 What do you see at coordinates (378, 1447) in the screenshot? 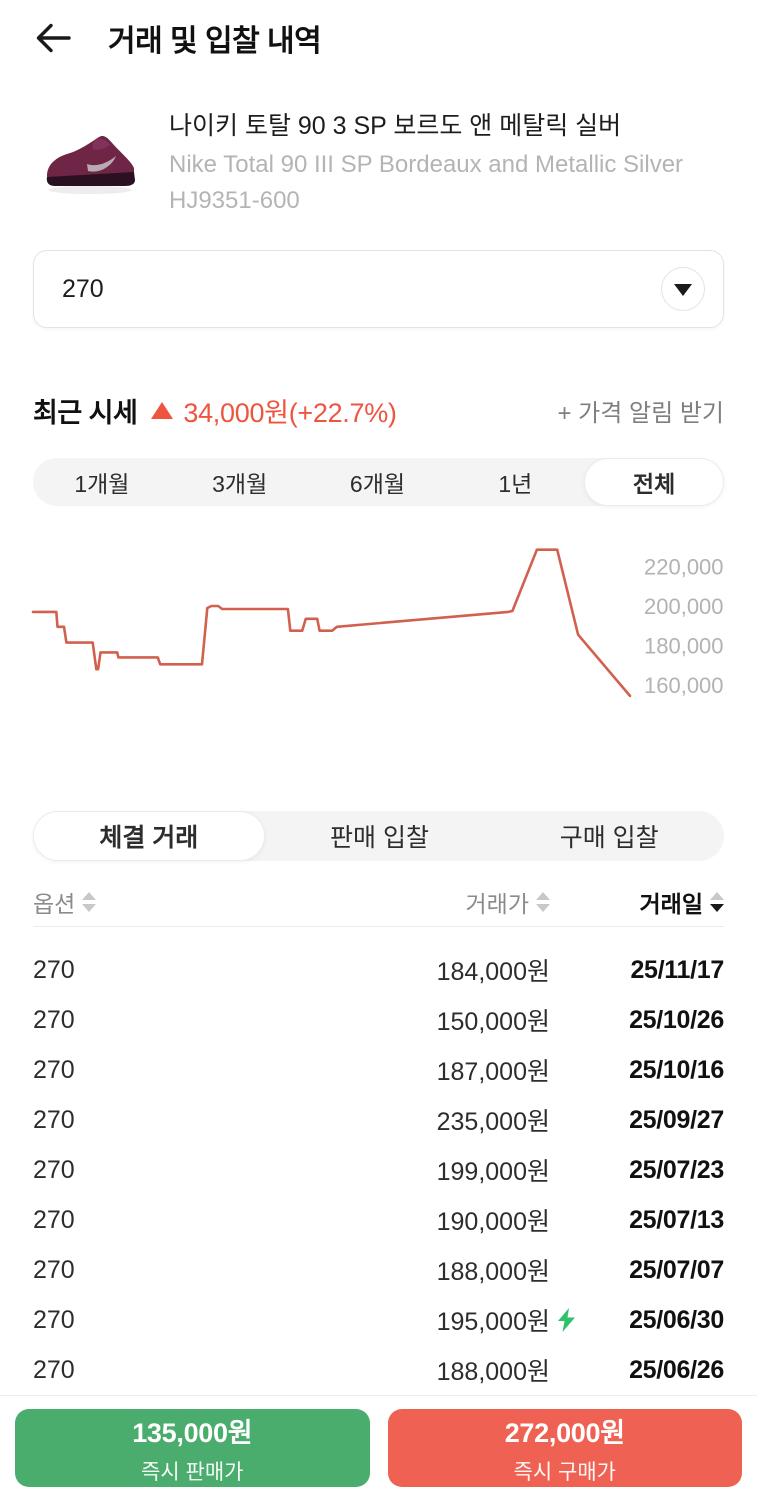
I see `bottom-action-bar: 135,000원 즉시 판매가 272,000원 즉시 구매가` at bounding box center [378, 1447].